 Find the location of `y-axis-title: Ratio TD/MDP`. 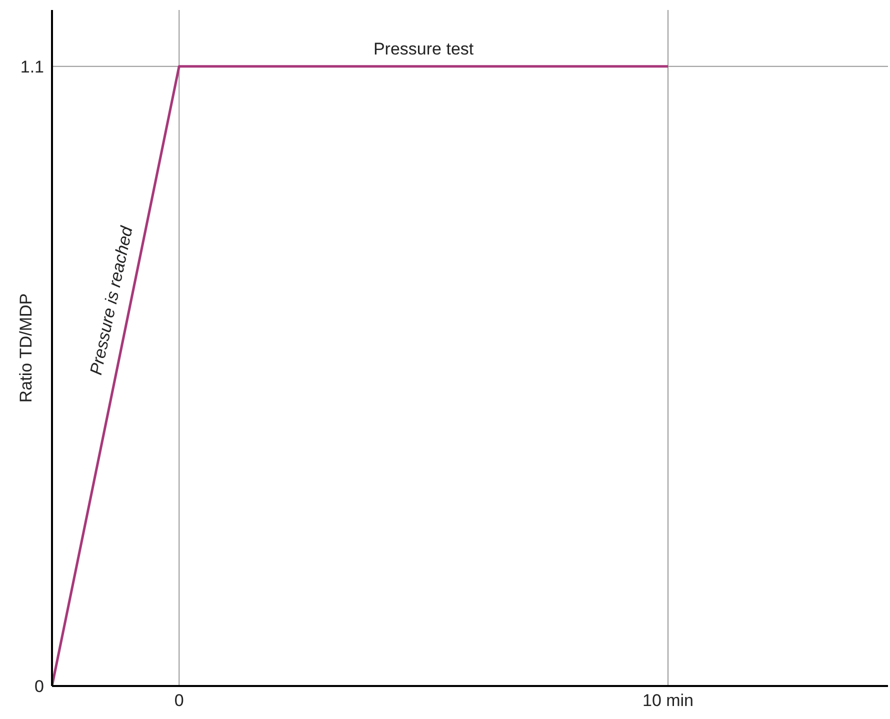

y-axis-title: Ratio TD/MDP is located at coordinates (26, 348).